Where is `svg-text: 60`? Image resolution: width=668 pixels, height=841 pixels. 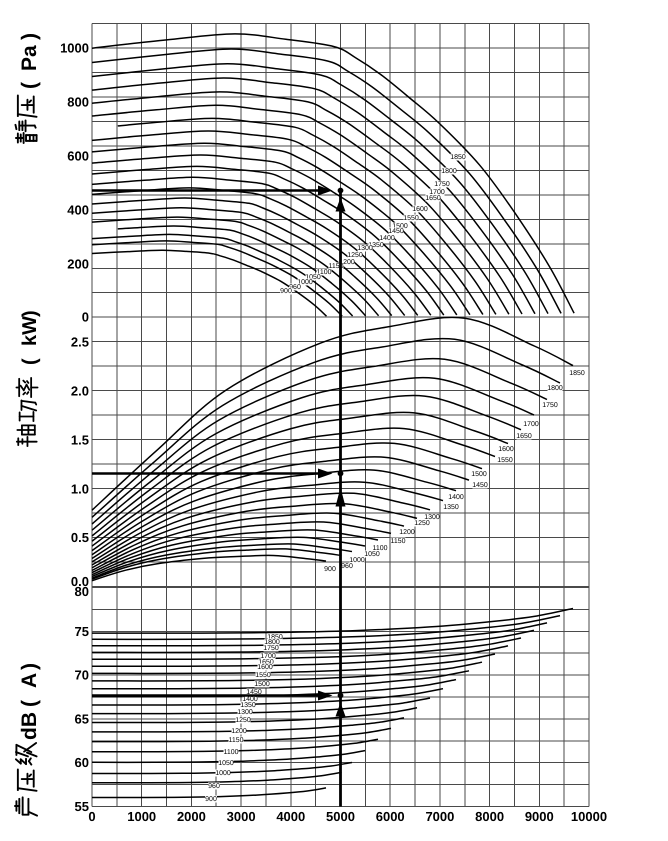
svg-text: 60 is located at coordinates (82, 762).